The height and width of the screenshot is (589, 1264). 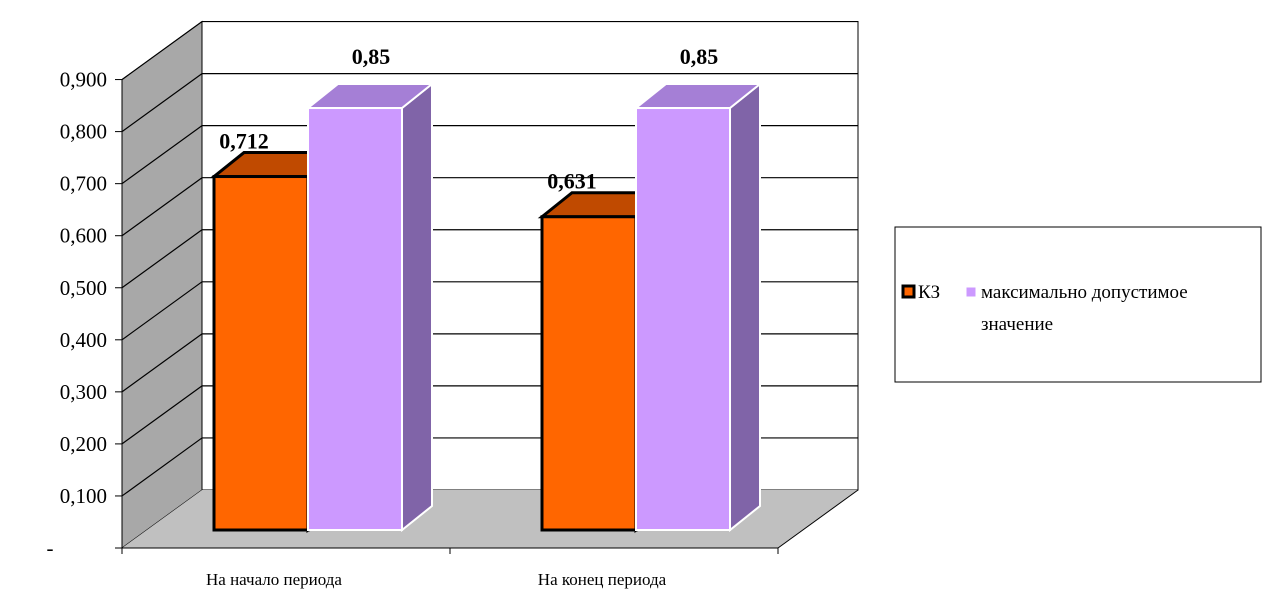 I want to click on y-tick-label: 0,800, so click(x=83, y=132).